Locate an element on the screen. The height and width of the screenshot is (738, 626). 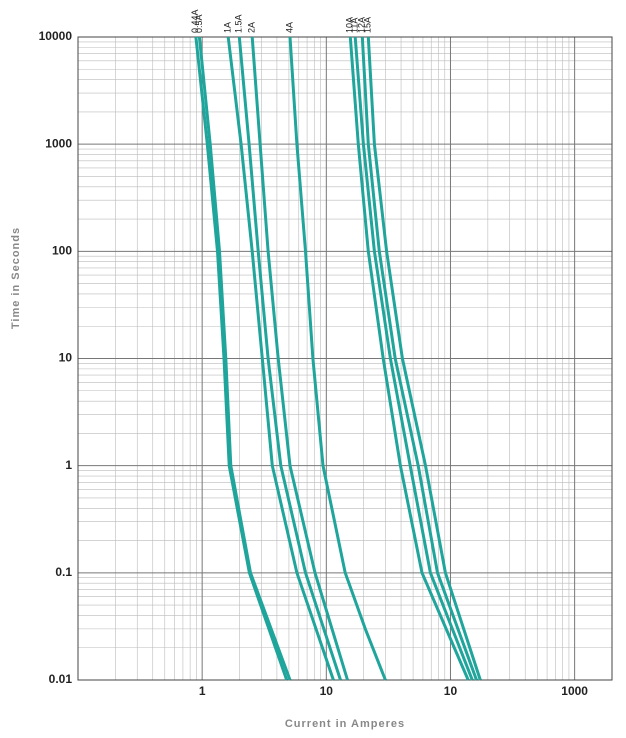
series-label: 2A is located at coordinates (252, 27).